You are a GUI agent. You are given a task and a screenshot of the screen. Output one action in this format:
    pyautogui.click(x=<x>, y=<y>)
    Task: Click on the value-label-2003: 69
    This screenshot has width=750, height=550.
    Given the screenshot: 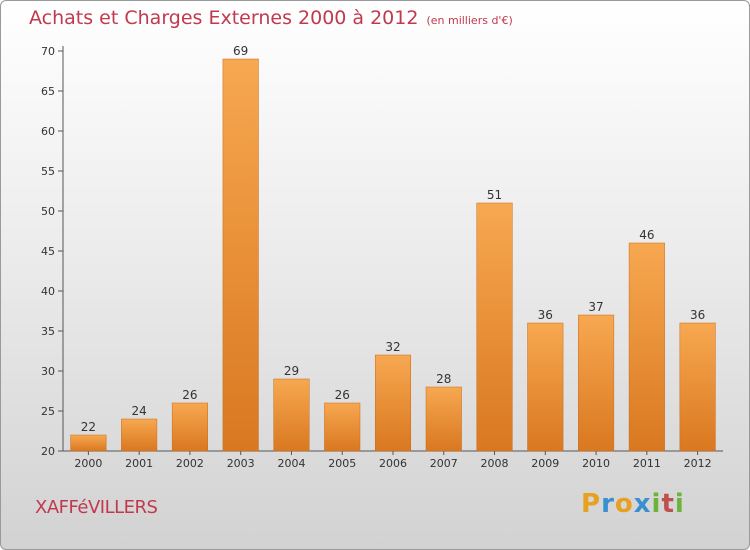 What is the action you would take?
    pyautogui.click(x=240, y=51)
    